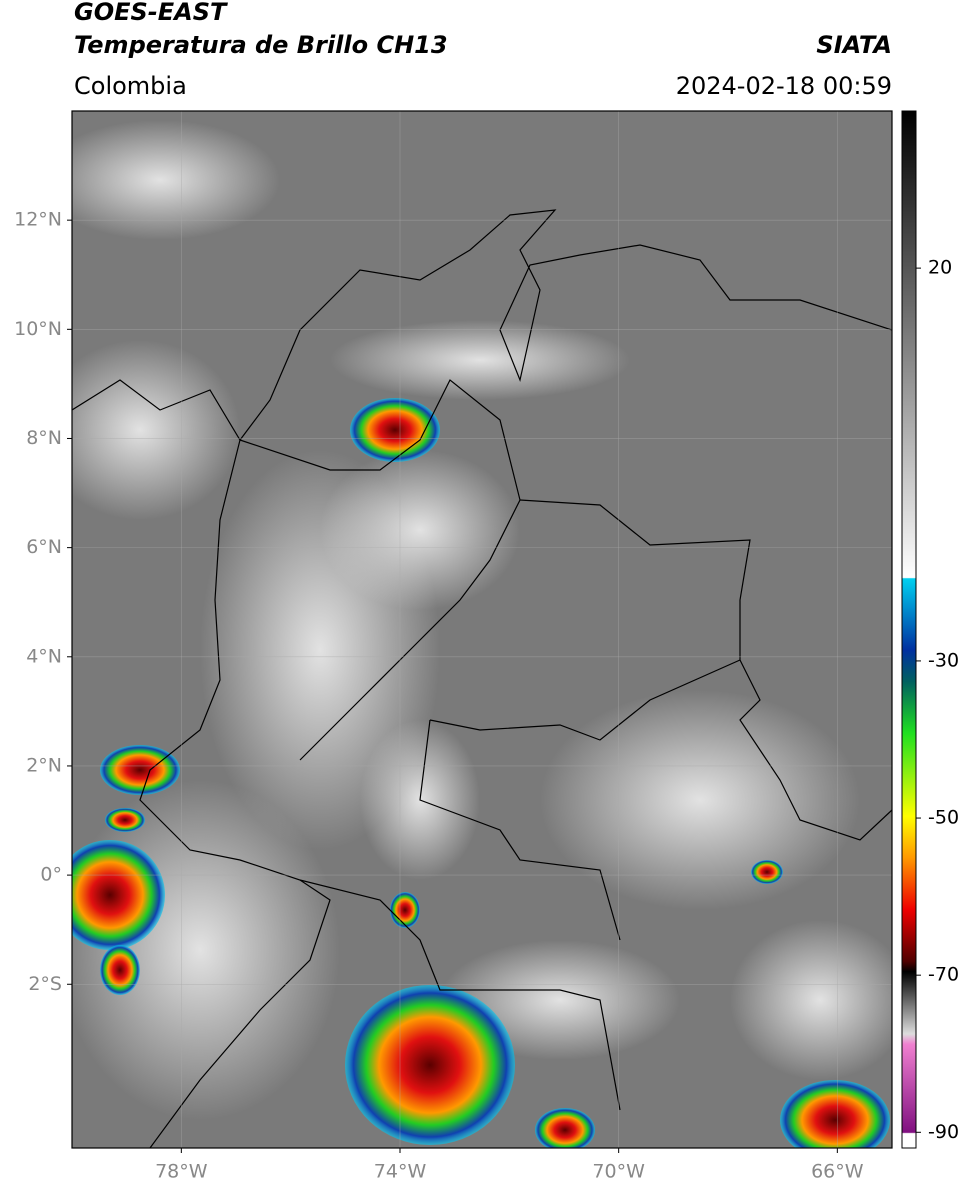  Describe the element at coordinates (837, 1172) in the screenshot. I see `x-tick-label: 66°W` at that location.